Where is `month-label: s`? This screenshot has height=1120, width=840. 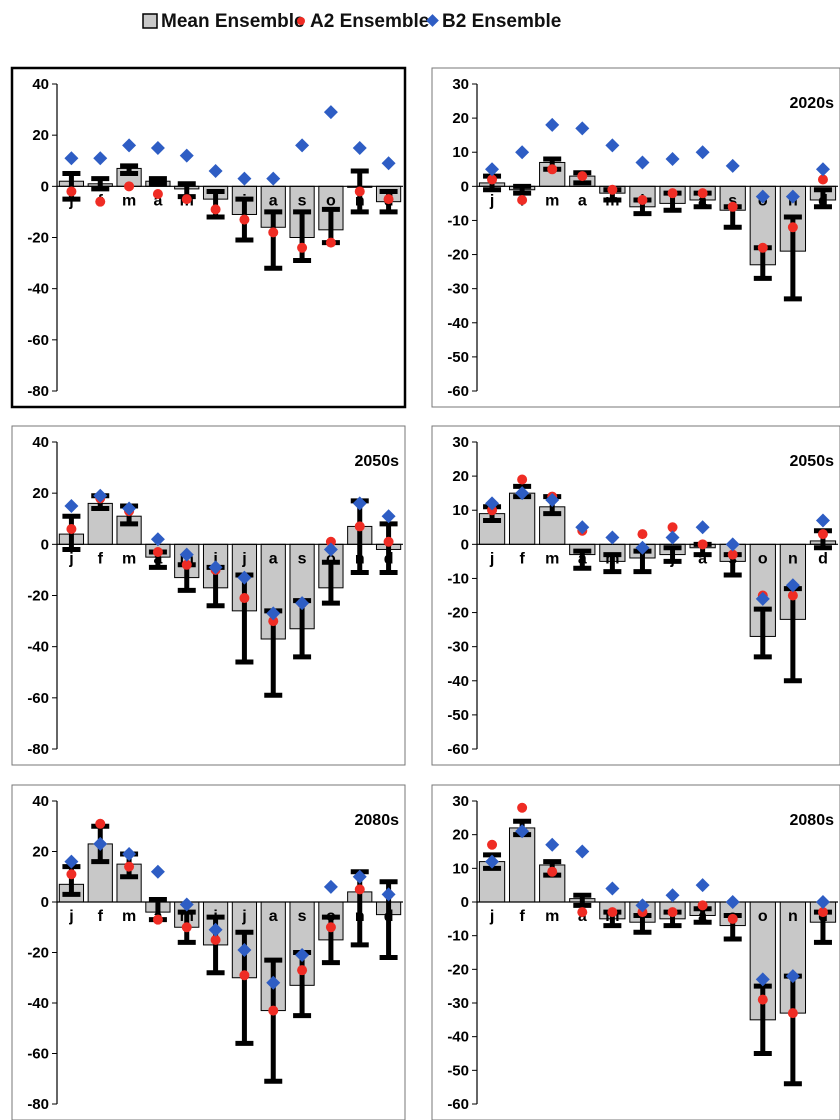
month-label: s is located at coordinates (732, 200).